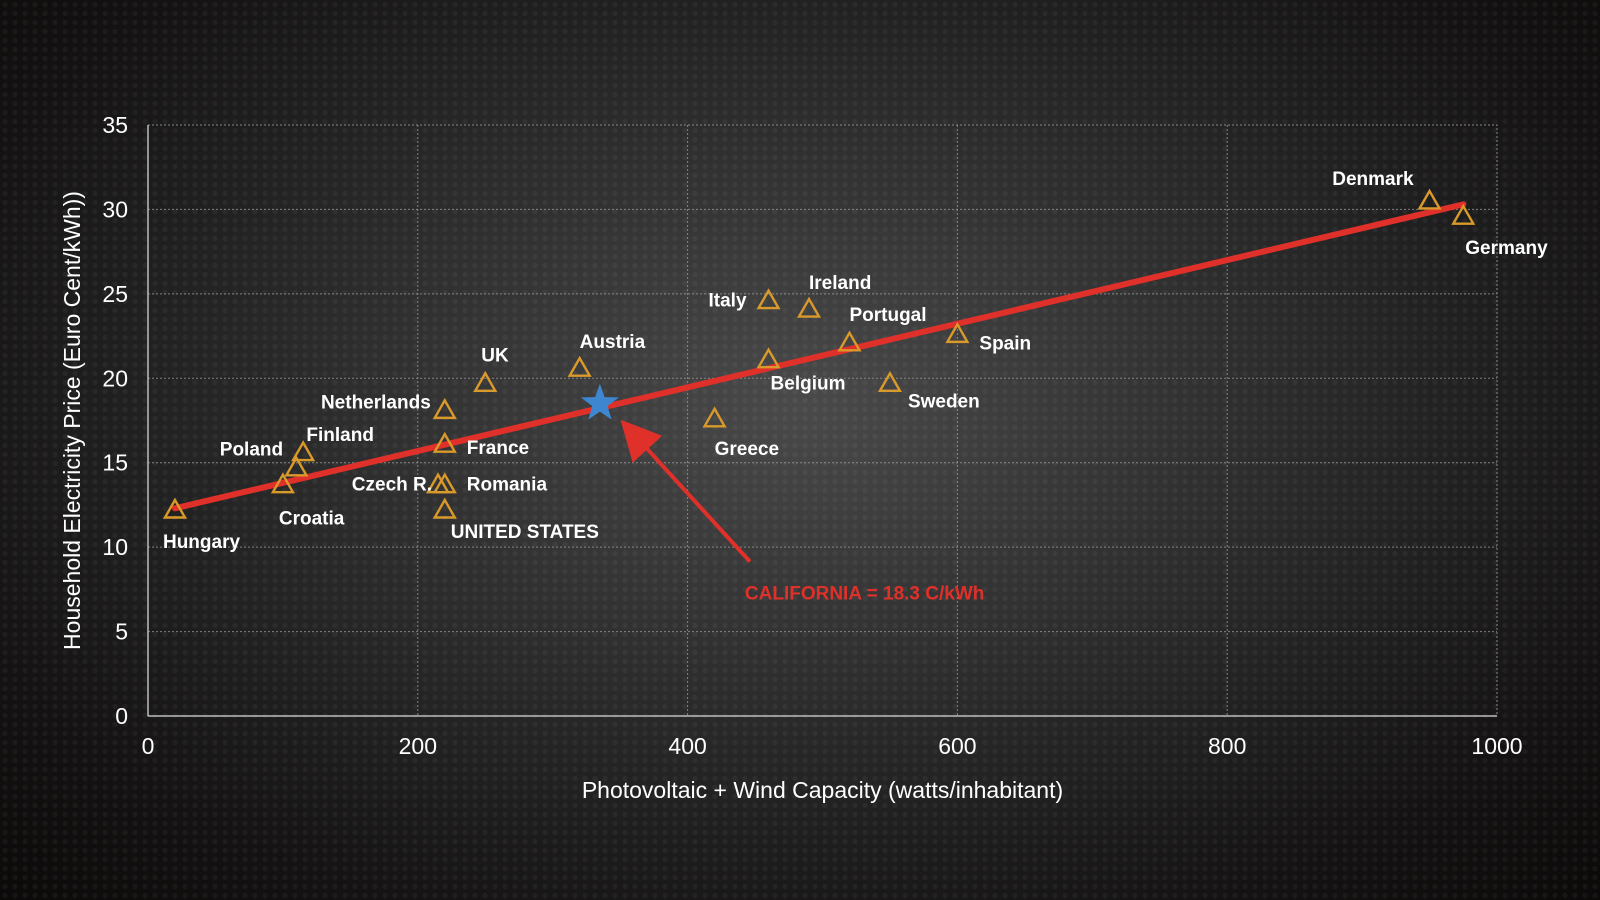  What do you see at coordinates (202, 542) in the screenshot?
I see `data-point-label: Hungary` at bounding box center [202, 542].